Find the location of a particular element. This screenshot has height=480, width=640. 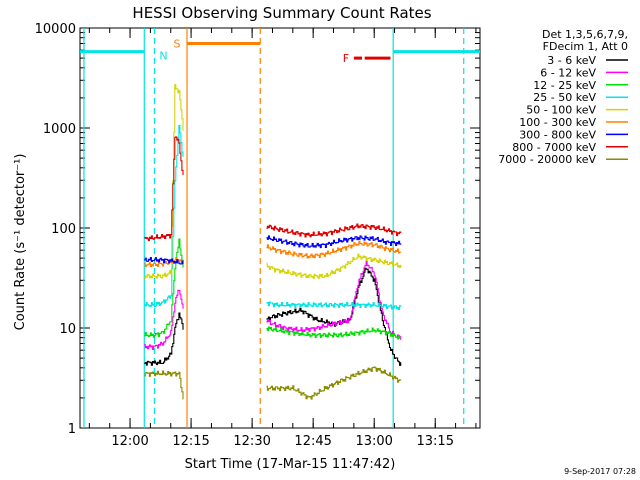

legend-entry-label: 800 - 7000 keV is located at coordinates (554, 147).